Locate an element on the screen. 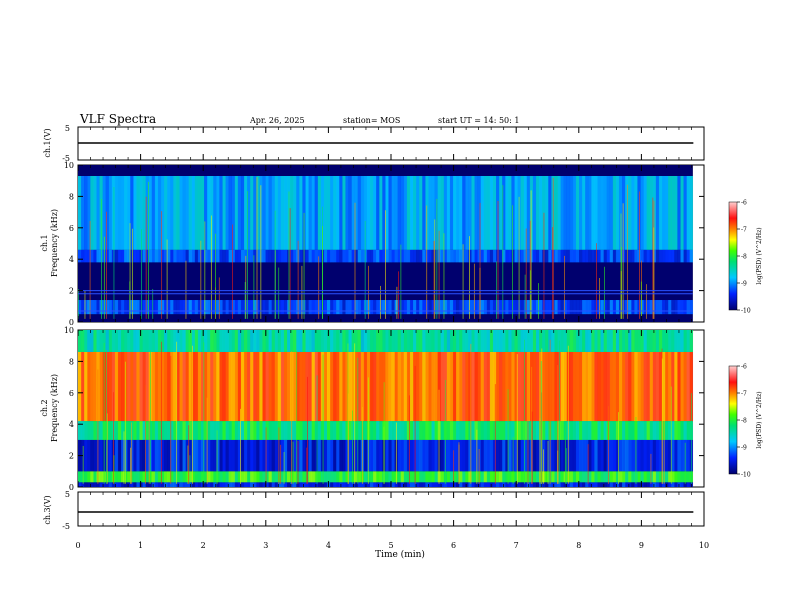 The image size is (792, 612). ch1-spectrogram-ytick-label: 8 is located at coordinates (71, 196).